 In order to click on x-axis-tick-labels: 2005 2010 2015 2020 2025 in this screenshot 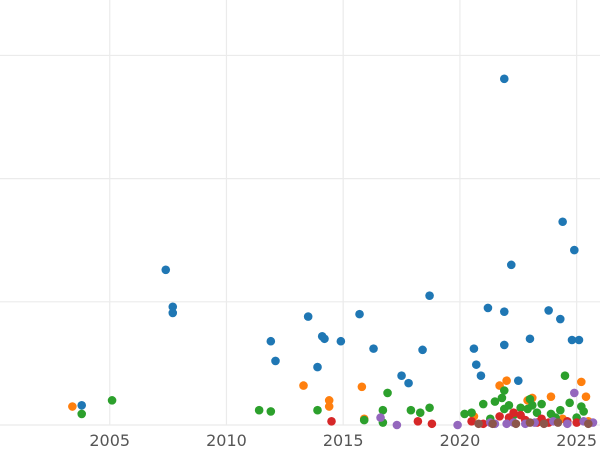, I will do `click(343, 440)`.